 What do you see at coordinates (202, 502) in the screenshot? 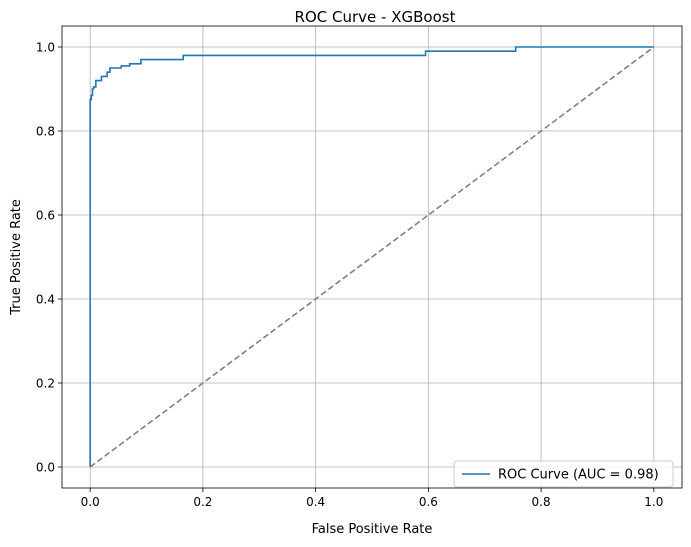
I see `x-tick-label: 0.2` at bounding box center [202, 502].